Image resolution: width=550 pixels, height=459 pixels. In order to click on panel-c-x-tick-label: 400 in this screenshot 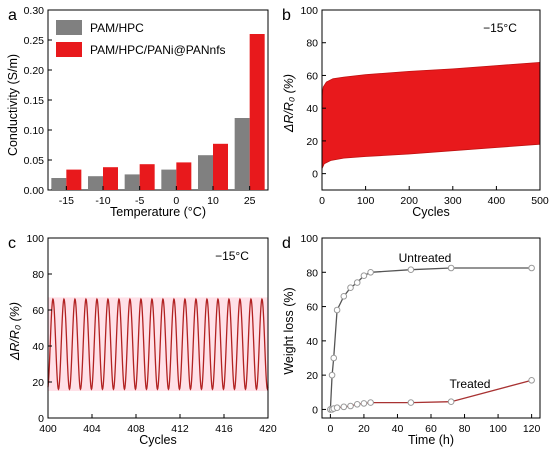, I will do `click(48, 429)`.